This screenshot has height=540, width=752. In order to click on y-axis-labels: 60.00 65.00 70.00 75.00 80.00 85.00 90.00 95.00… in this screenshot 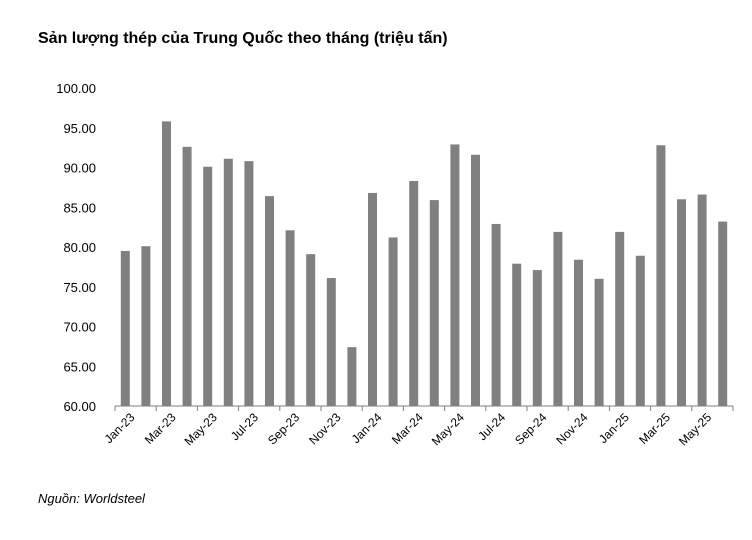, I will do `click(76, 247)`.